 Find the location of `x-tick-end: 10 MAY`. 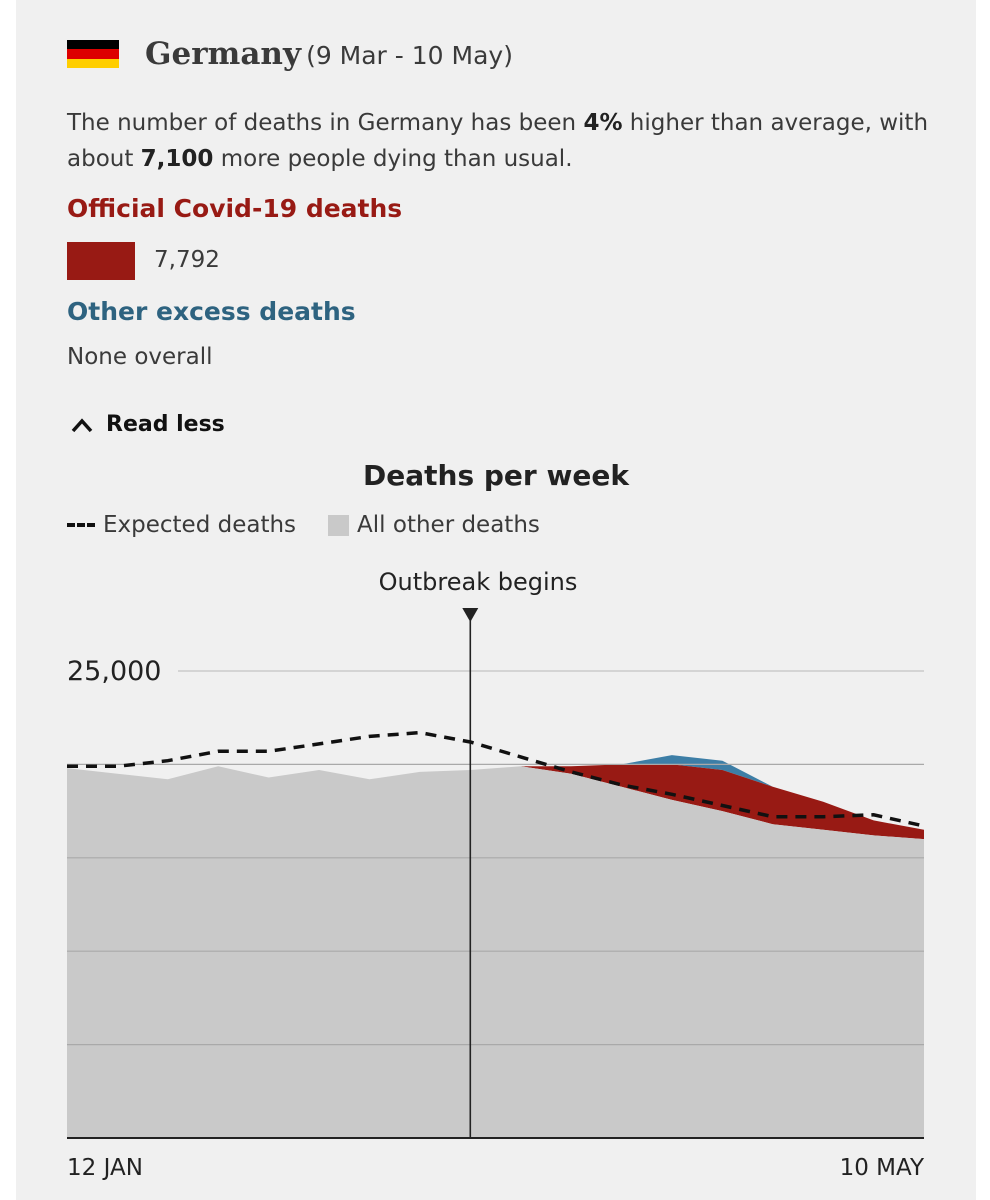

x-tick-end: 10 MAY is located at coordinates (881, 1168).